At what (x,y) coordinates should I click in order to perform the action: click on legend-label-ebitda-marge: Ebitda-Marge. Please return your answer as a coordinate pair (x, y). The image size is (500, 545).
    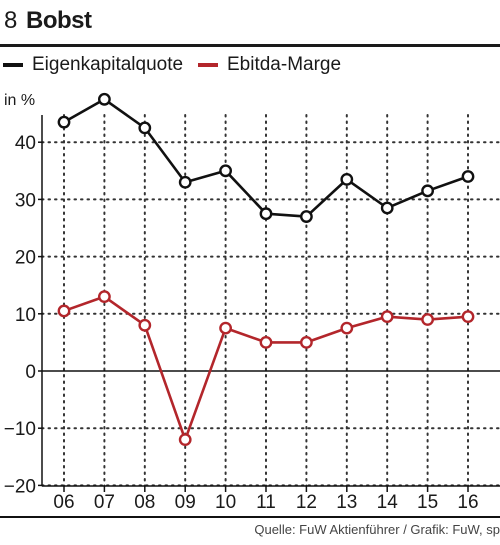
    Looking at the image, I should click on (284, 64).